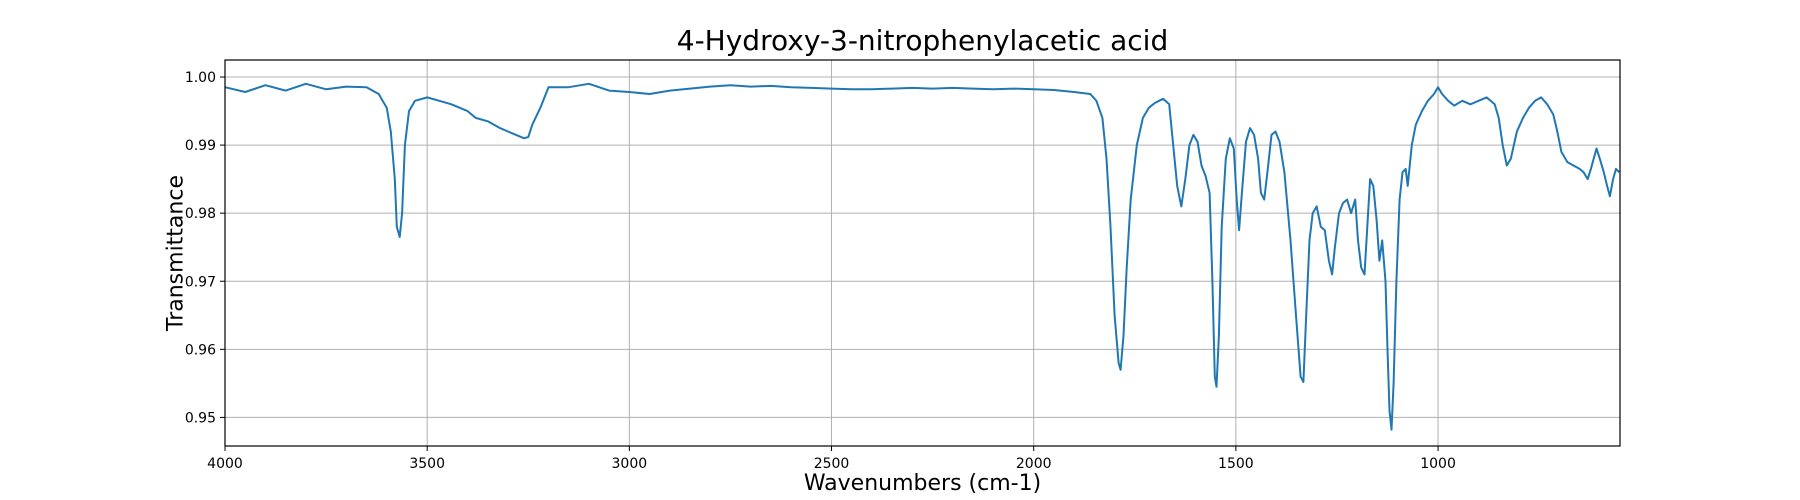 The height and width of the screenshot is (500, 1800). I want to click on x-tick-label: 3000, so click(630, 464).